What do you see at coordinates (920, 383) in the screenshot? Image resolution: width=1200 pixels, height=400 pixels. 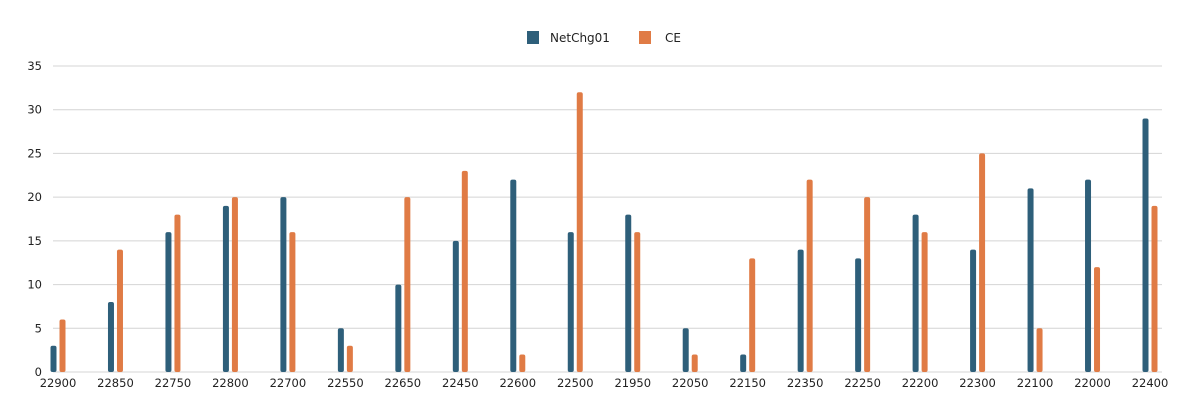 I see `x-tick-label: 22200` at bounding box center [920, 383].